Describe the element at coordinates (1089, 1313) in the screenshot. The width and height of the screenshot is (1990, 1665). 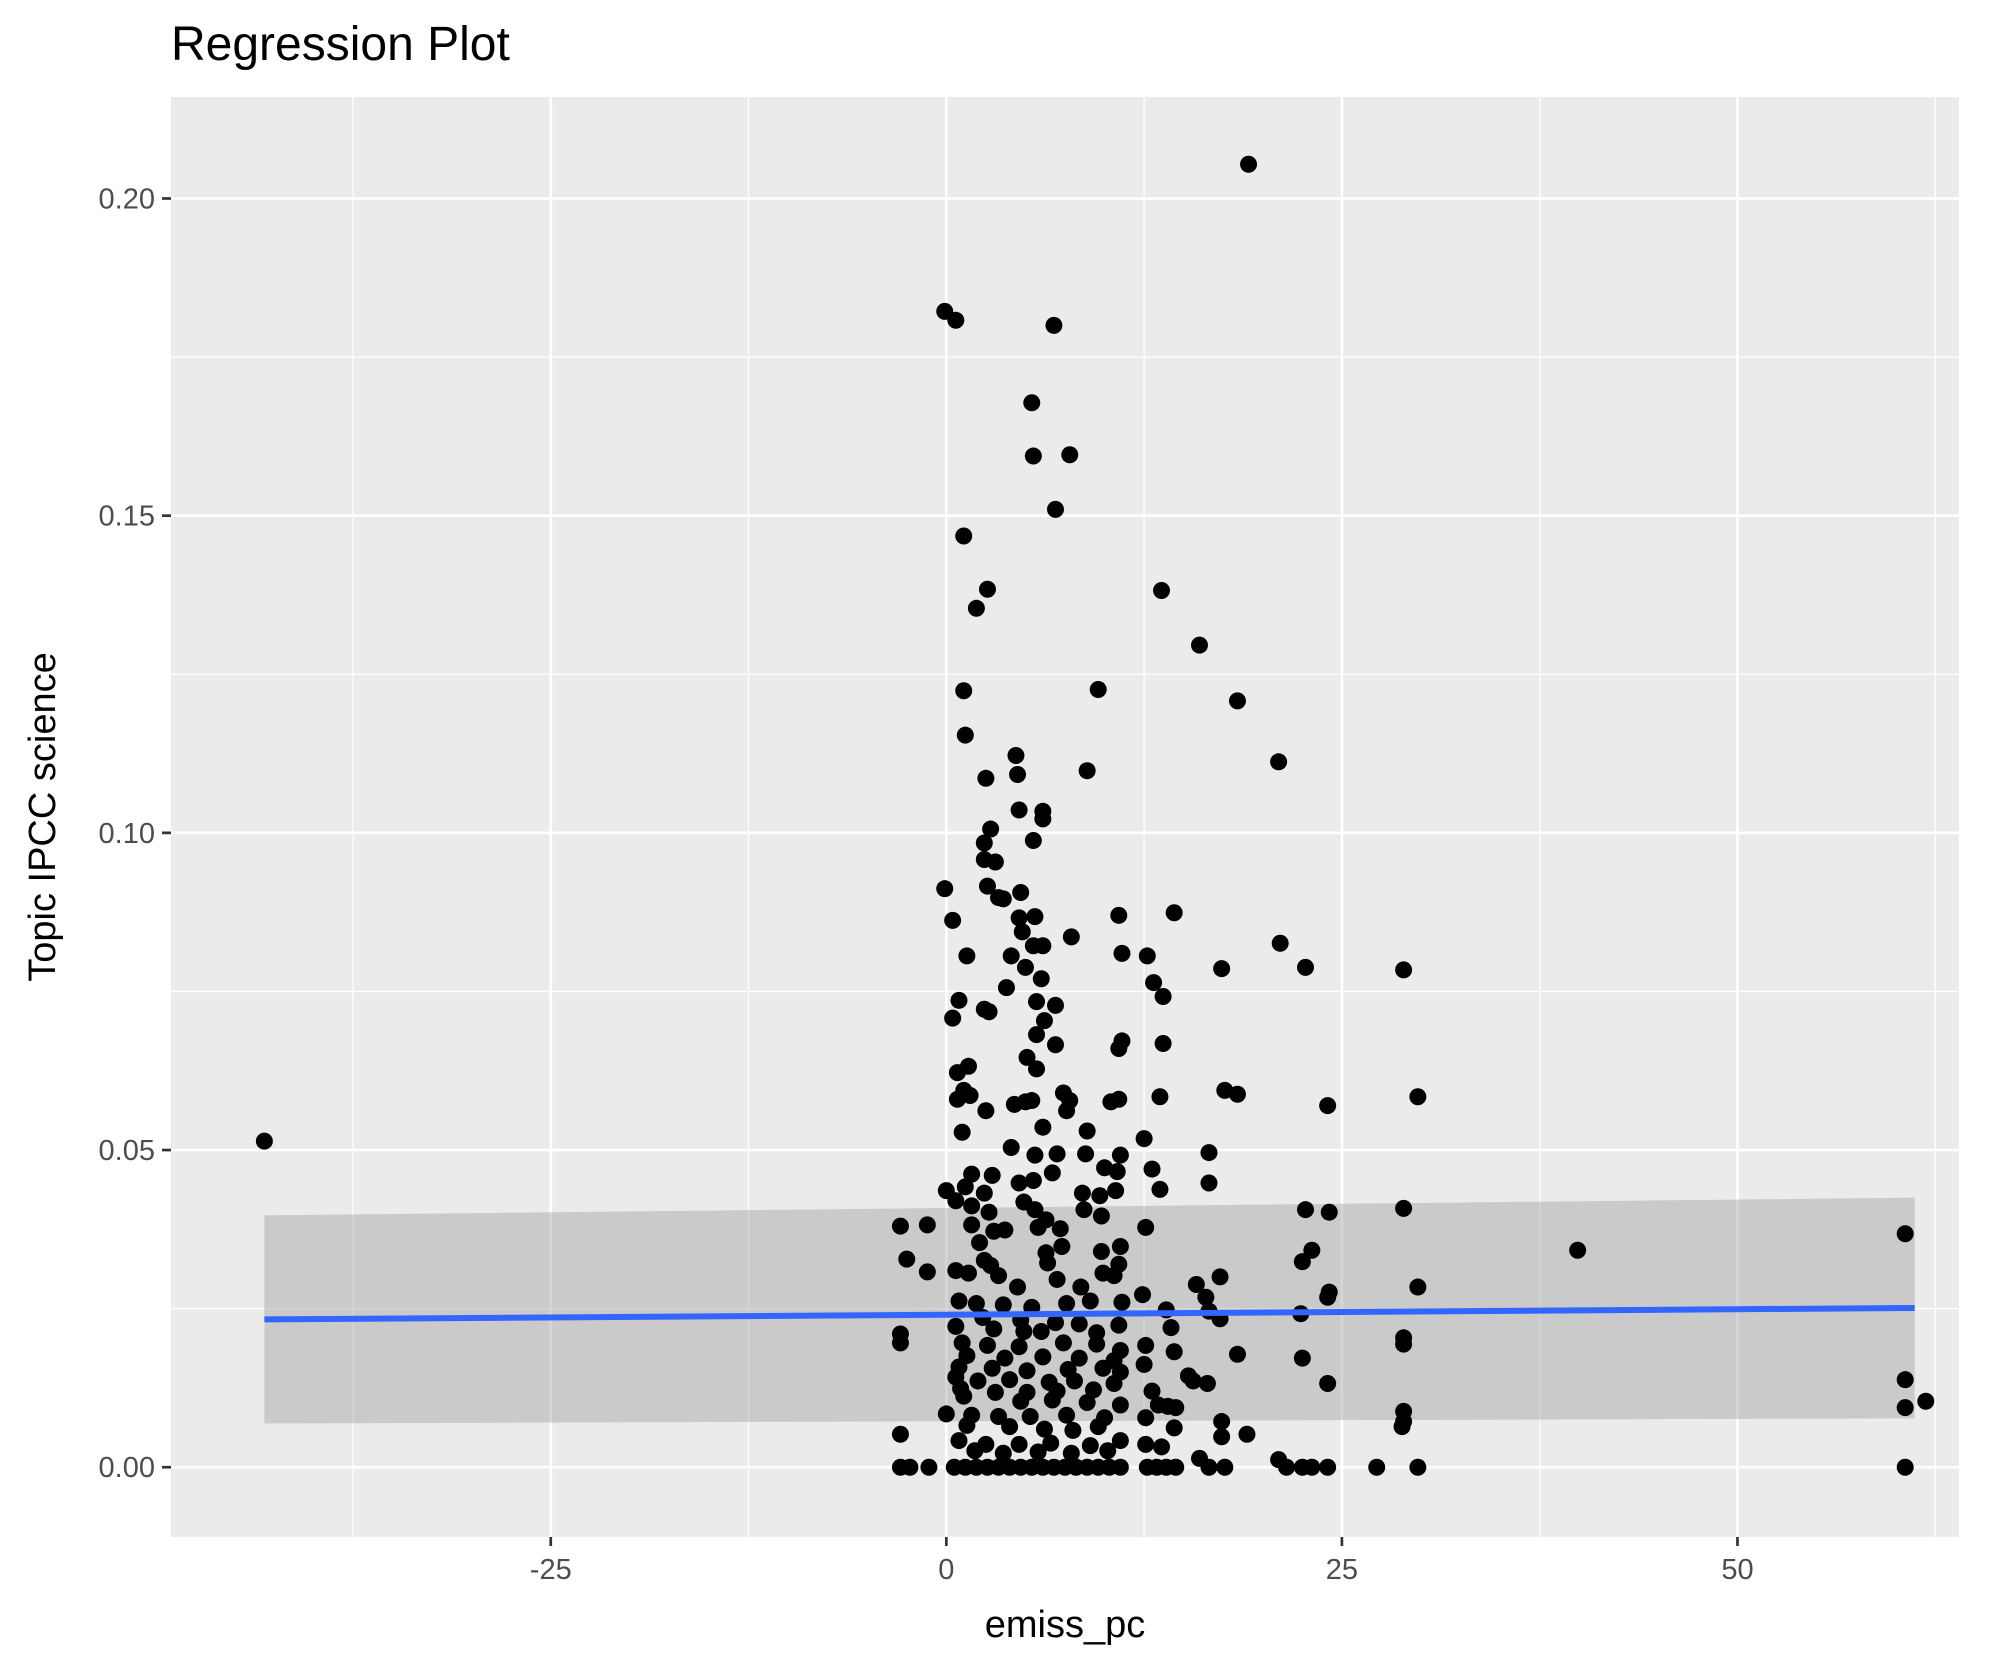
I see `fit-line` at that location.